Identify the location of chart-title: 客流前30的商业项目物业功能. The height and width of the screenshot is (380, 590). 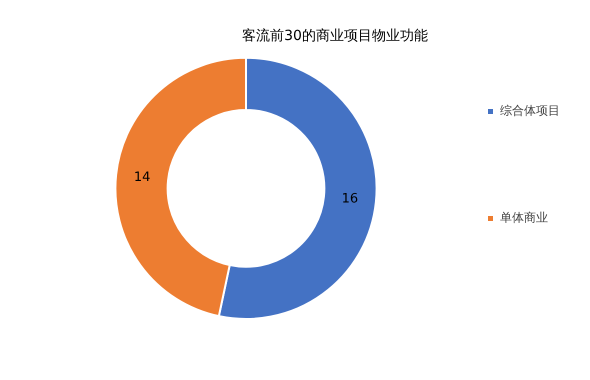
(335, 36).